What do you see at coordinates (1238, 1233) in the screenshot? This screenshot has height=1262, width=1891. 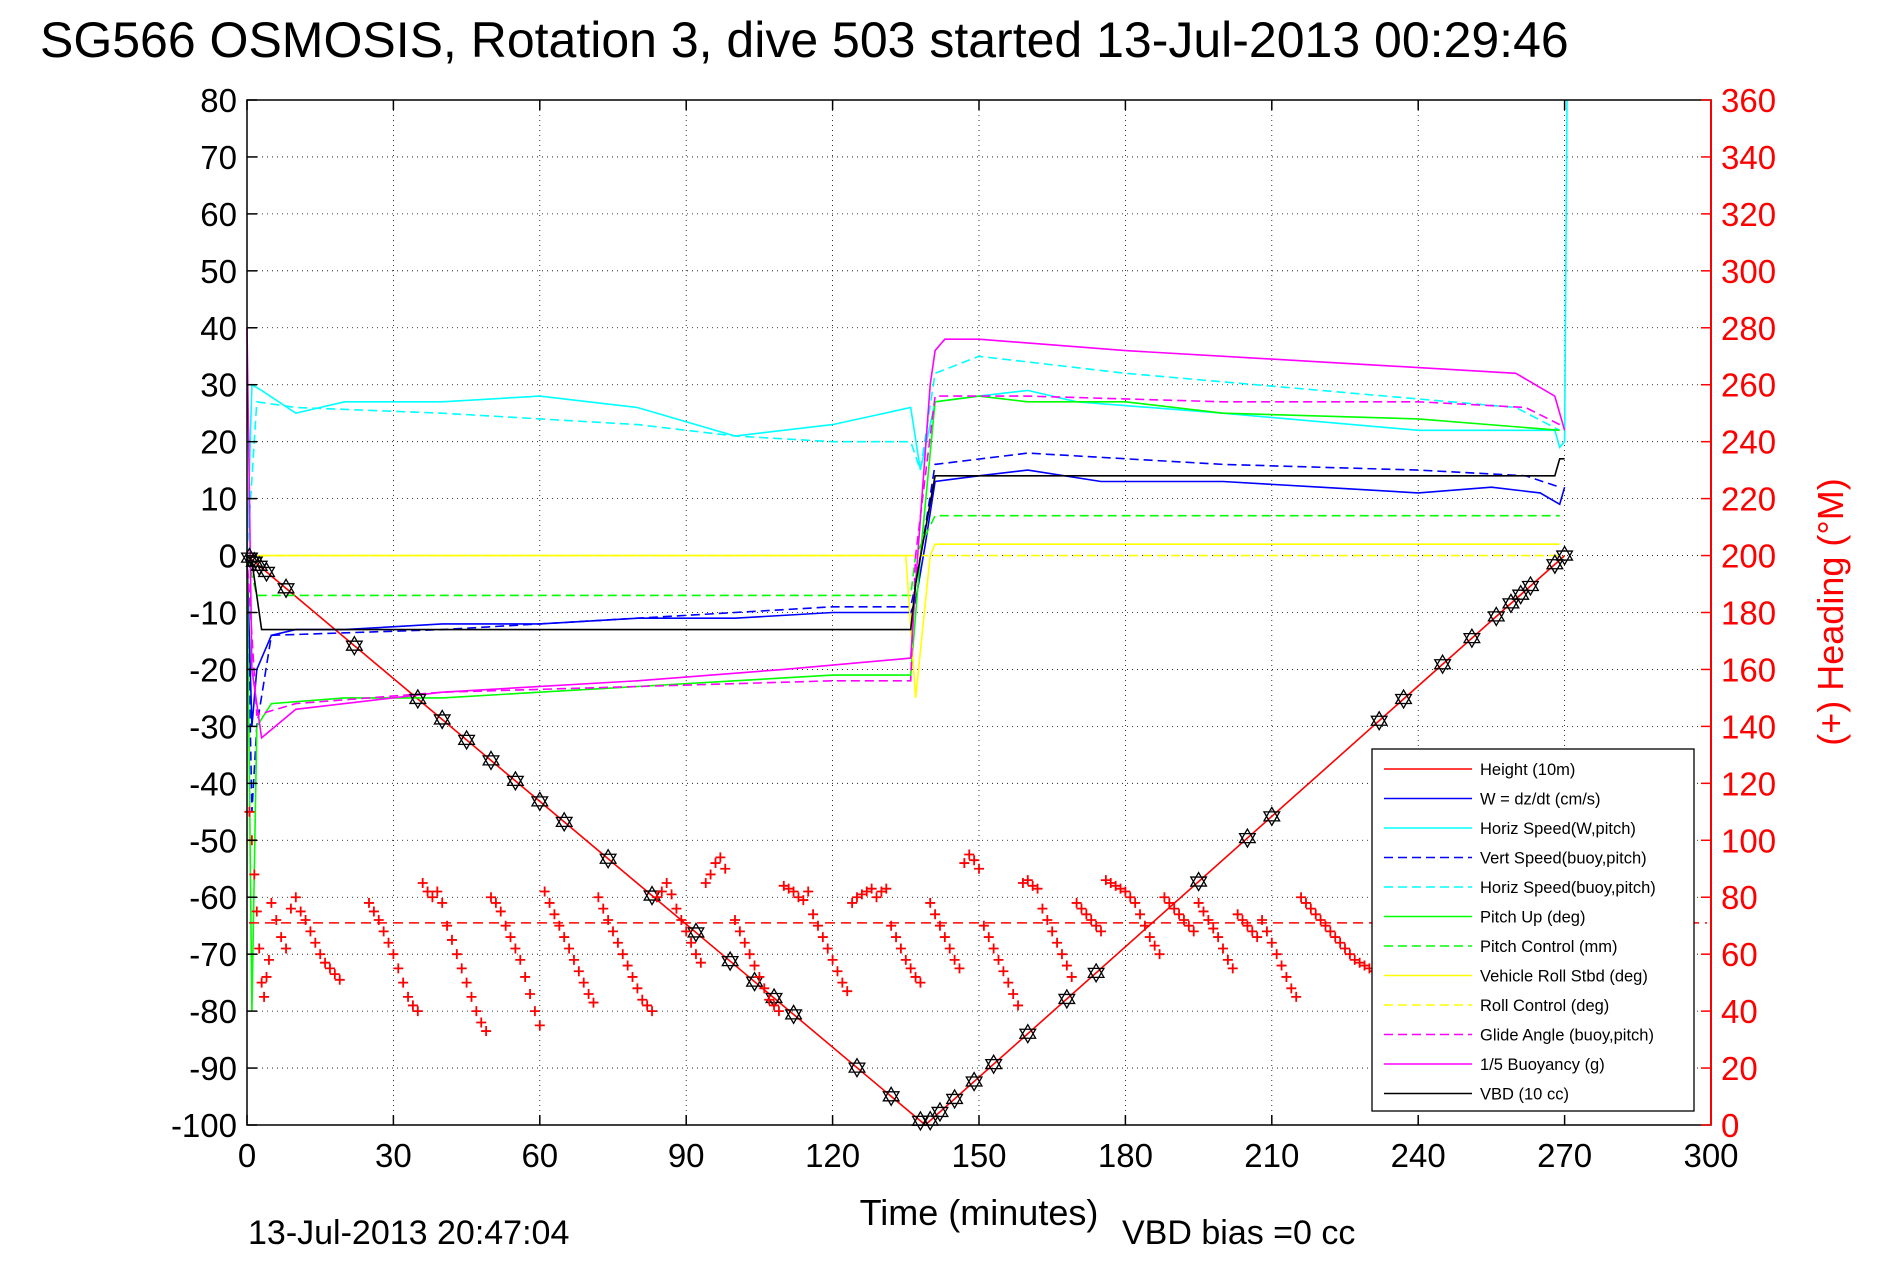 I see `footer-vbd-bias: VBD bias =0 cc` at bounding box center [1238, 1233].